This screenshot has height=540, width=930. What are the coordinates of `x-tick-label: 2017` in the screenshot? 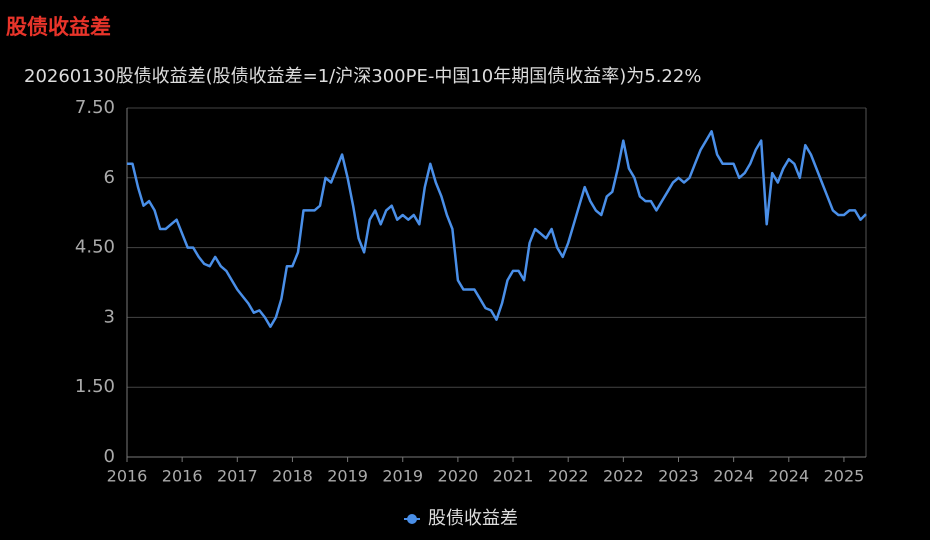 It's located at (237, 476).